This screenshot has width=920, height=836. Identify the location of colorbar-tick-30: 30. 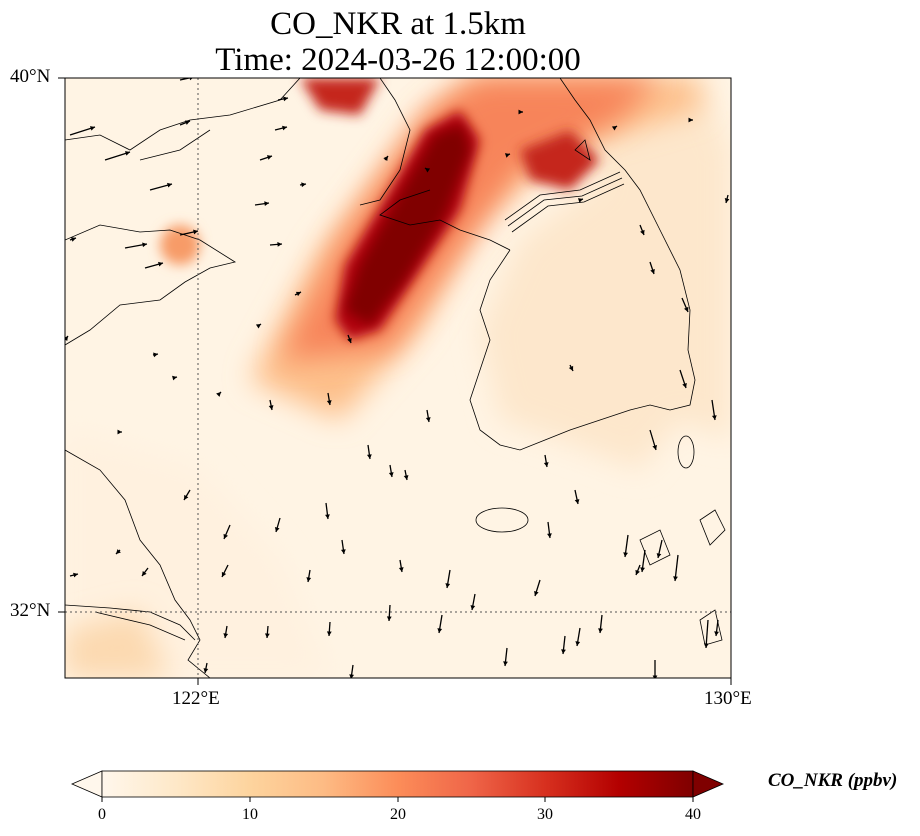
(545, 814).